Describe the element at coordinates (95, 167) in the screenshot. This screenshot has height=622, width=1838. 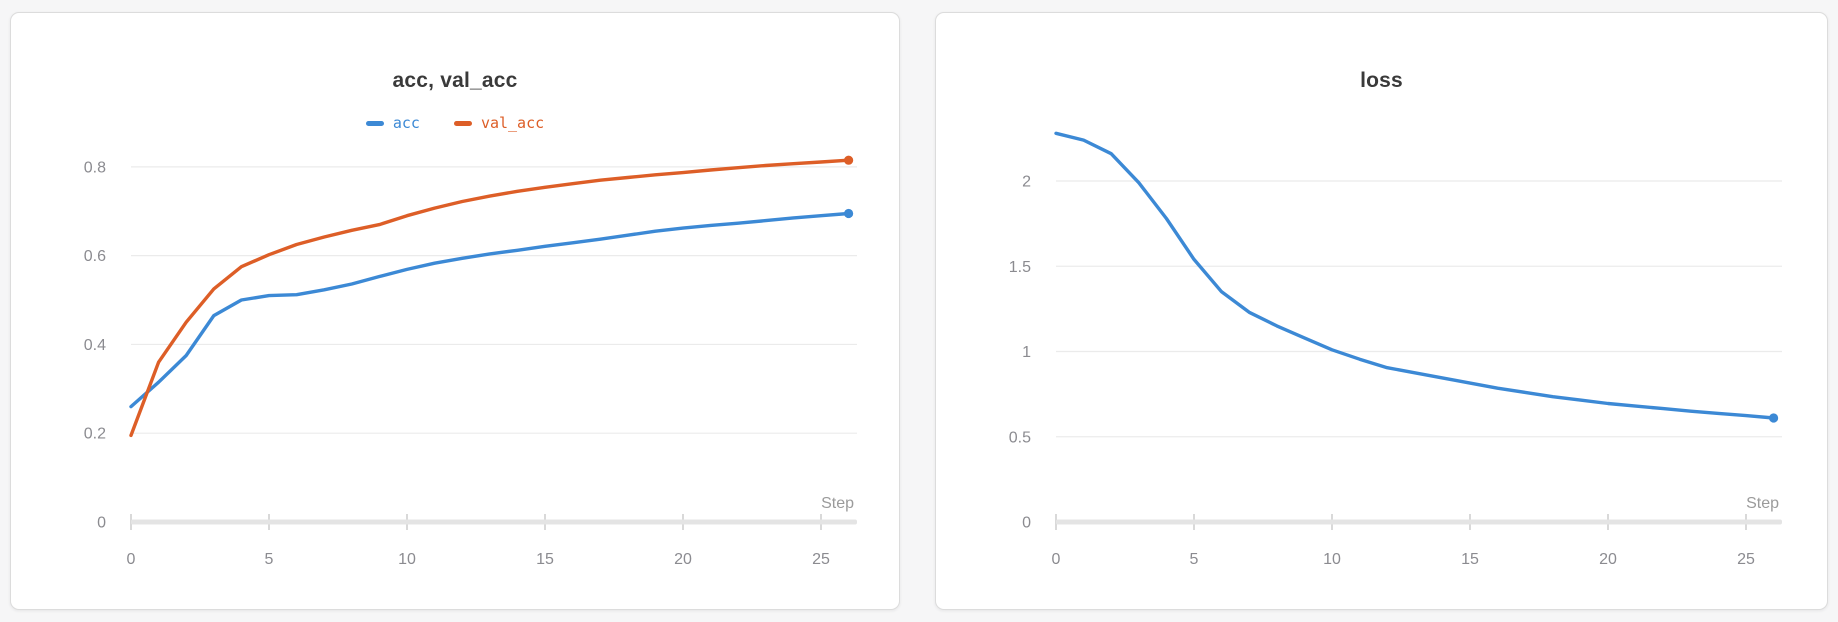
I see `y-tick-label: 0.8` at that location.